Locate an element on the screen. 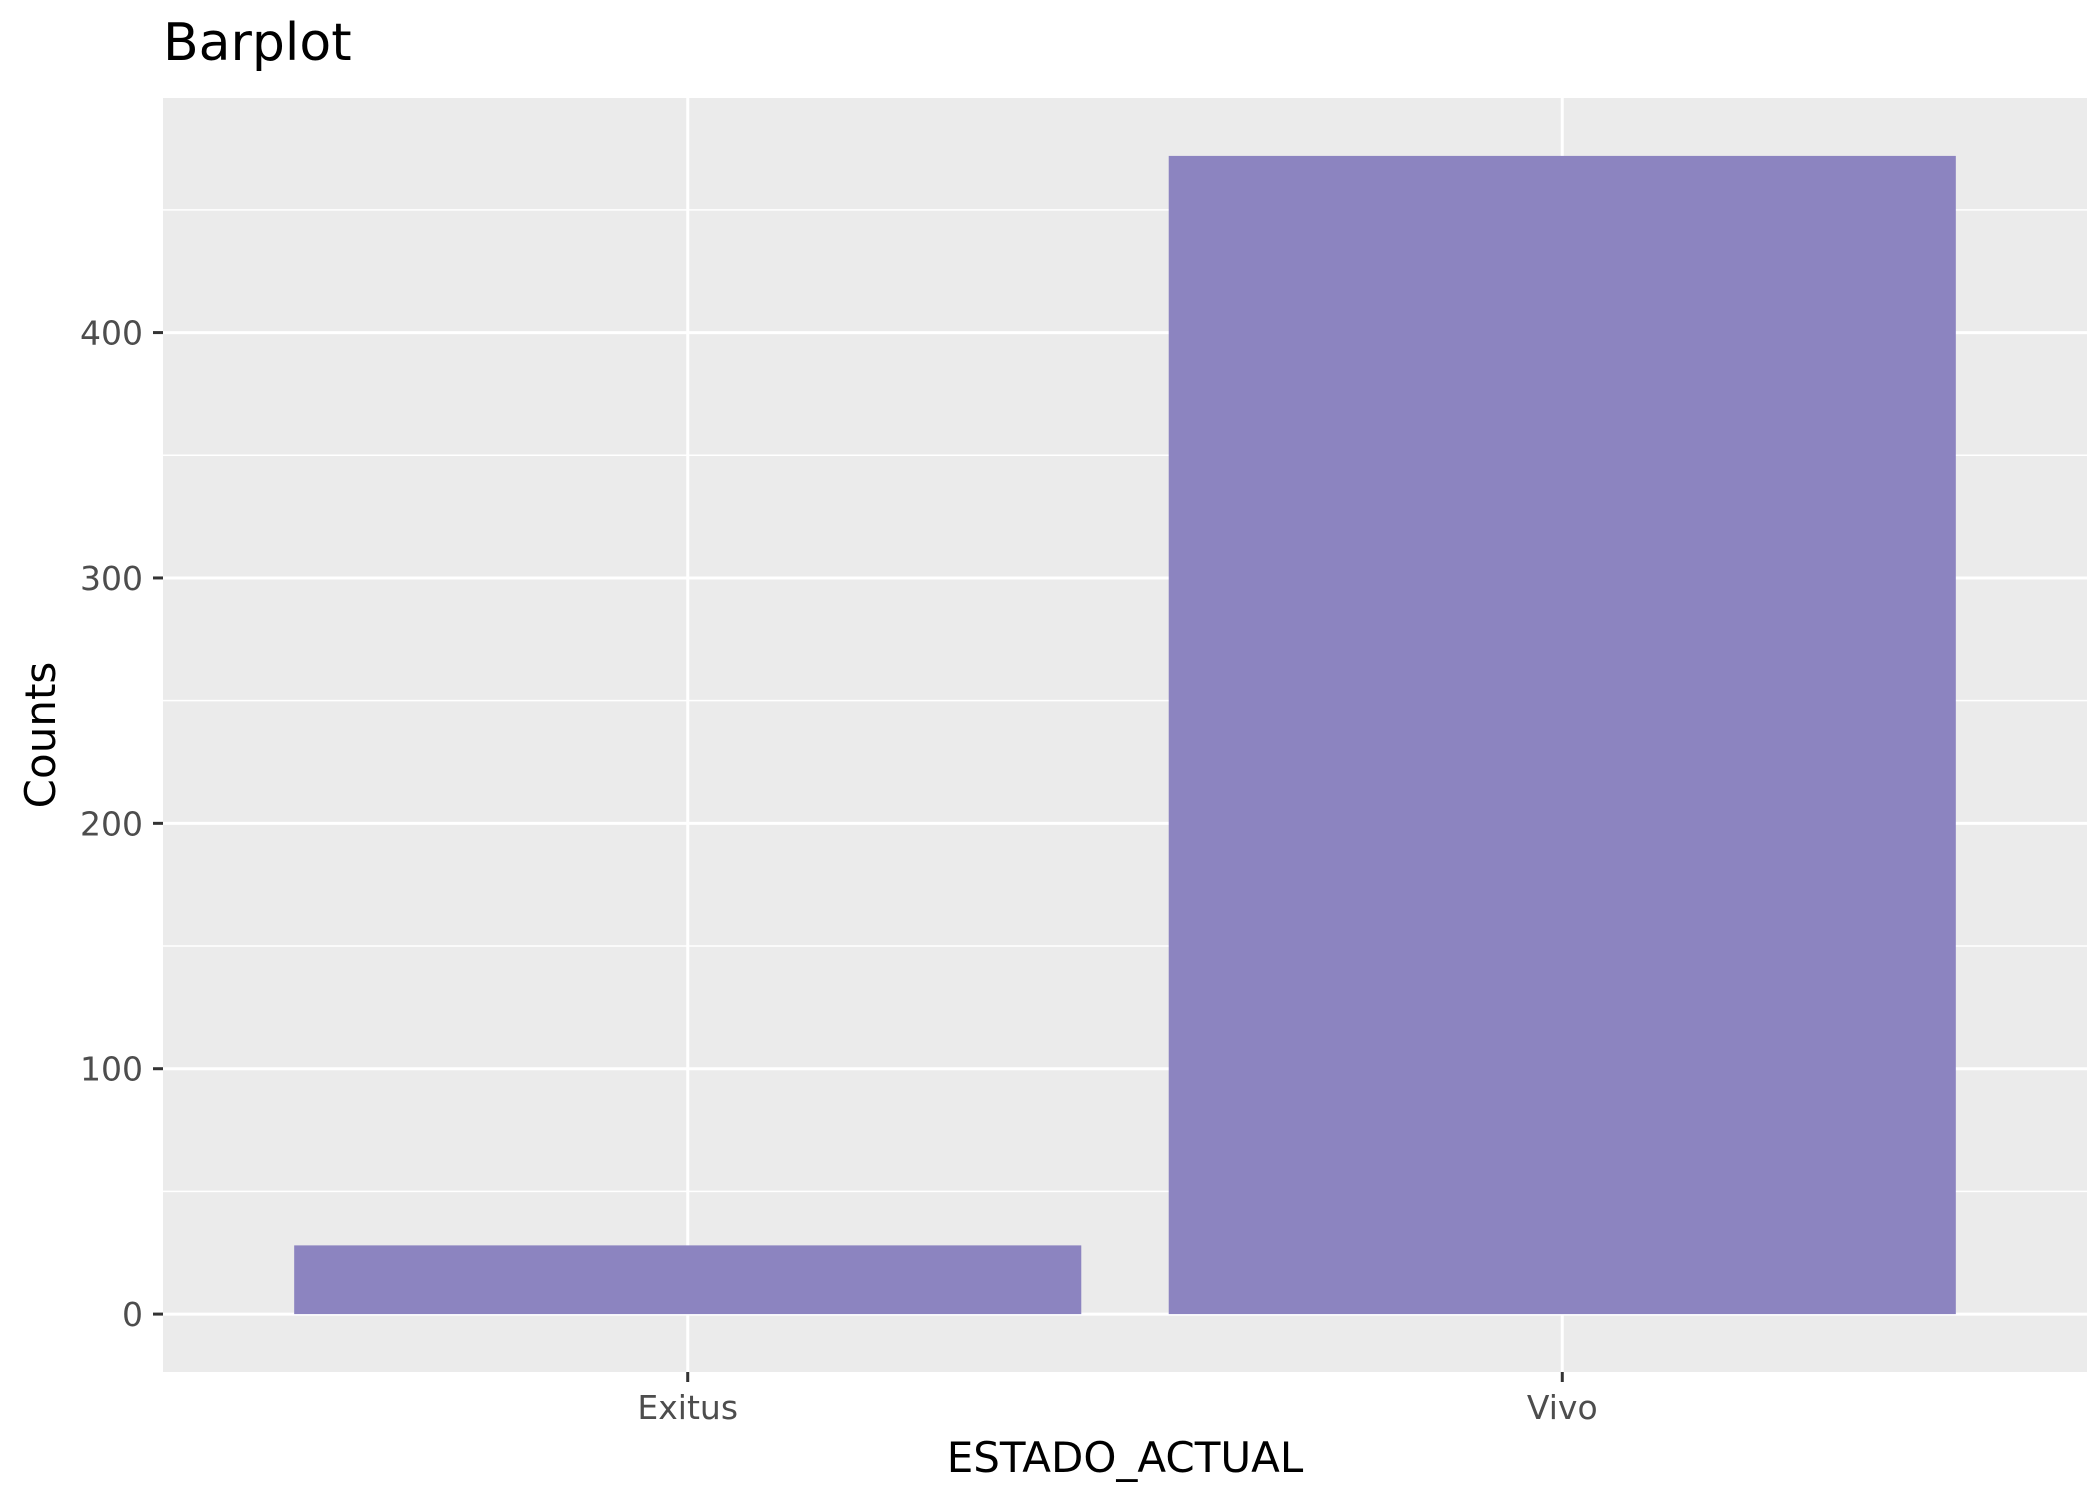  y-tick-label: 400 is located at coordinates (111, 333).